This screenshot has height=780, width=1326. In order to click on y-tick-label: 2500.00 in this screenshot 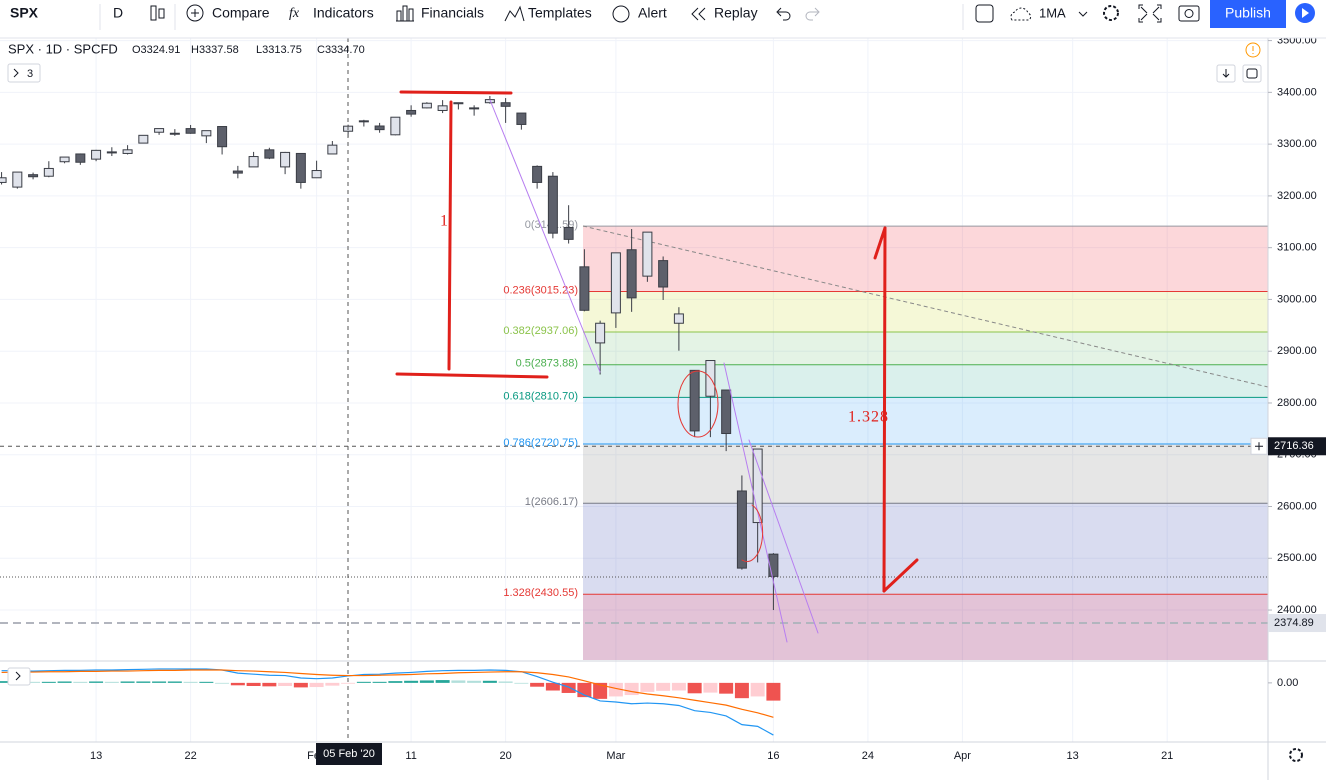, I will do `click(1297, 558)`.